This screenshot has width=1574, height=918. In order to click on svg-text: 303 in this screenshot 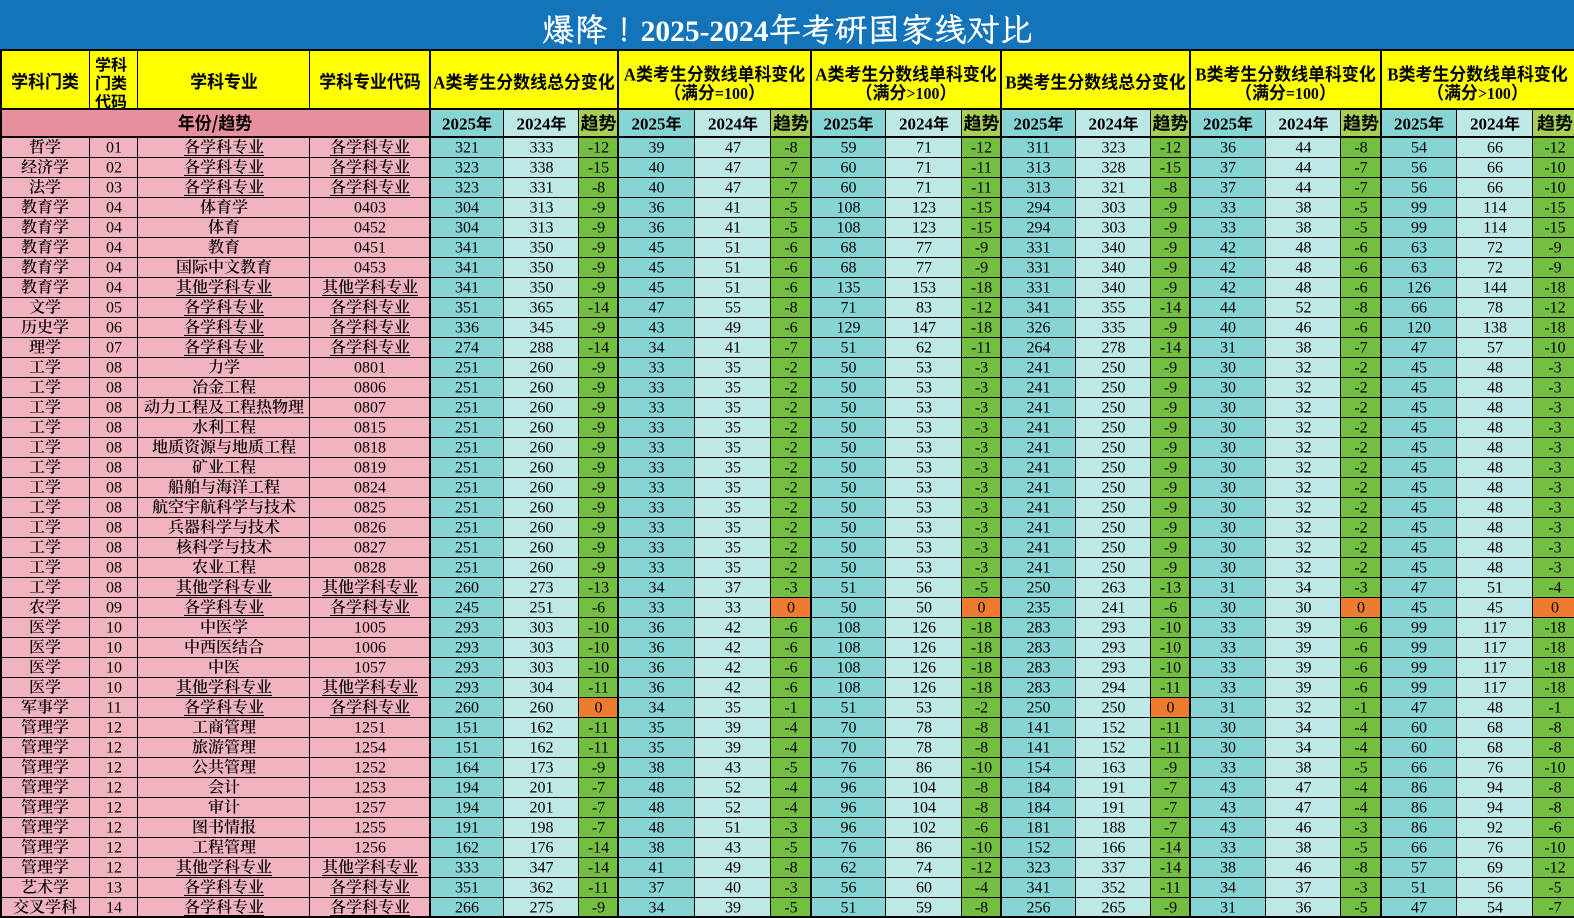, I will do `click(542, 628)`.